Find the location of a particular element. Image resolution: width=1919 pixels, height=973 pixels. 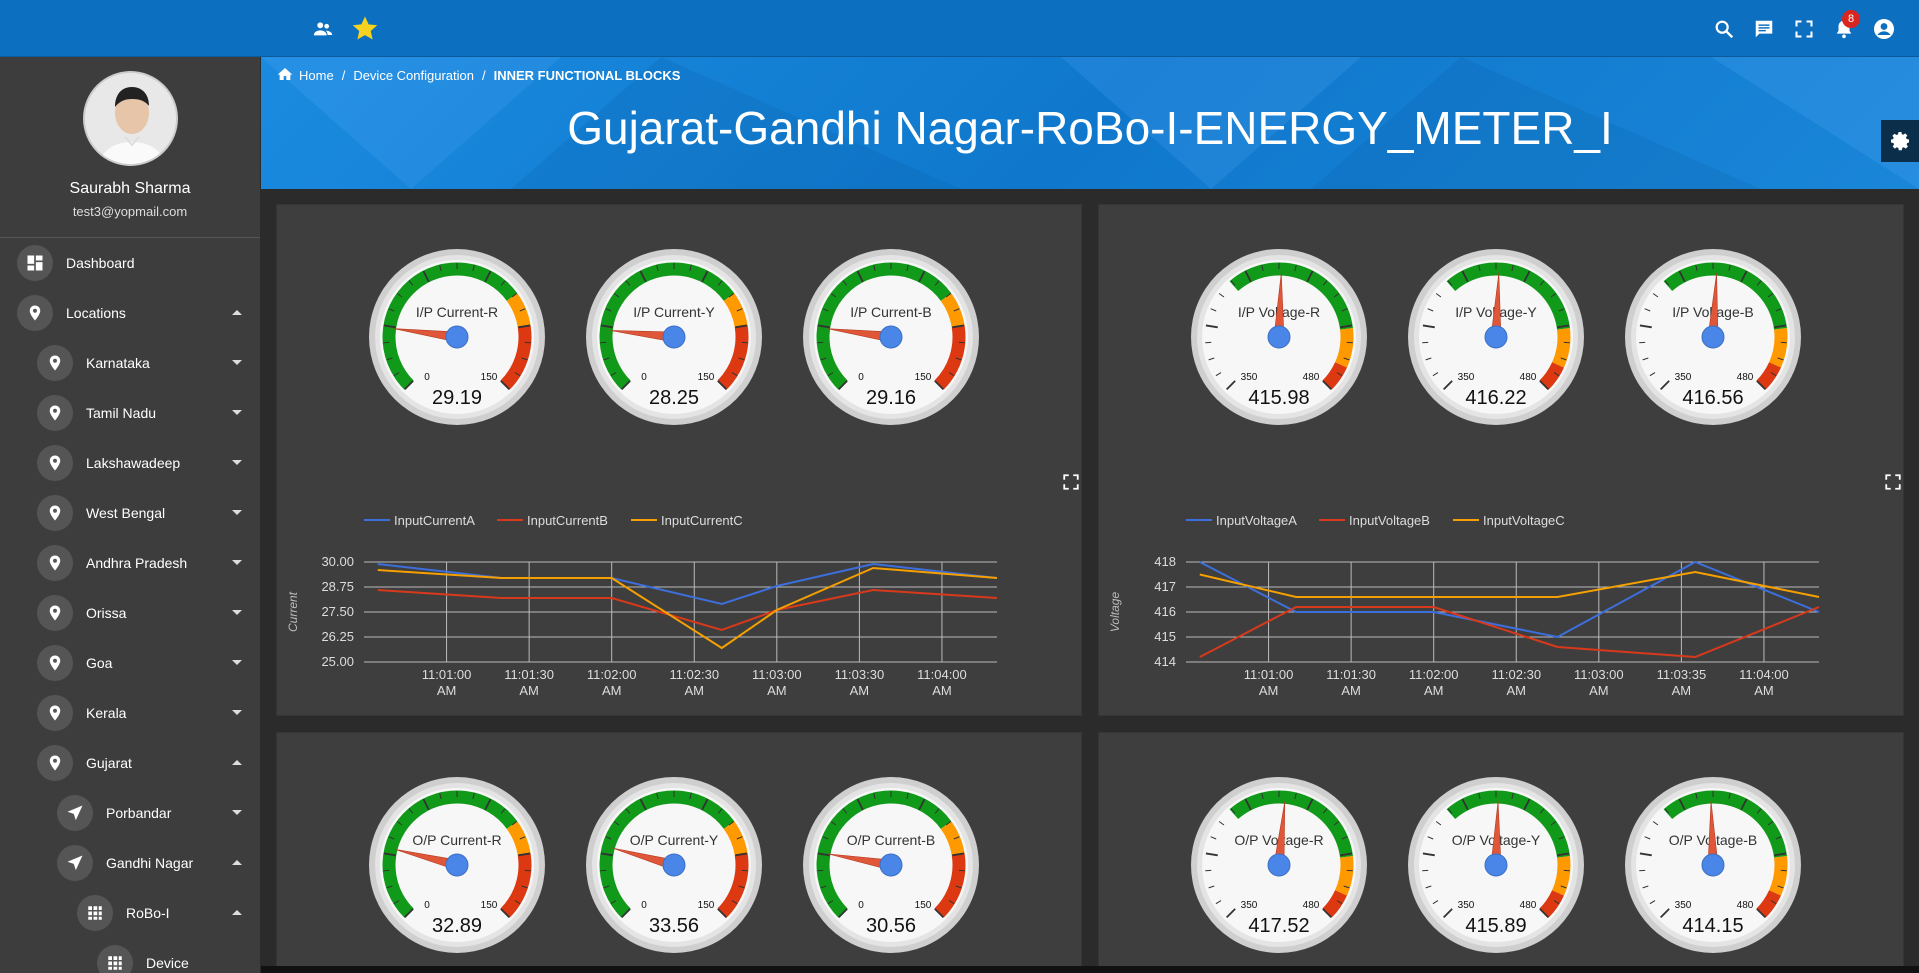

x-tick-label: 11:03:00 is located at coordinates (1599, 674).